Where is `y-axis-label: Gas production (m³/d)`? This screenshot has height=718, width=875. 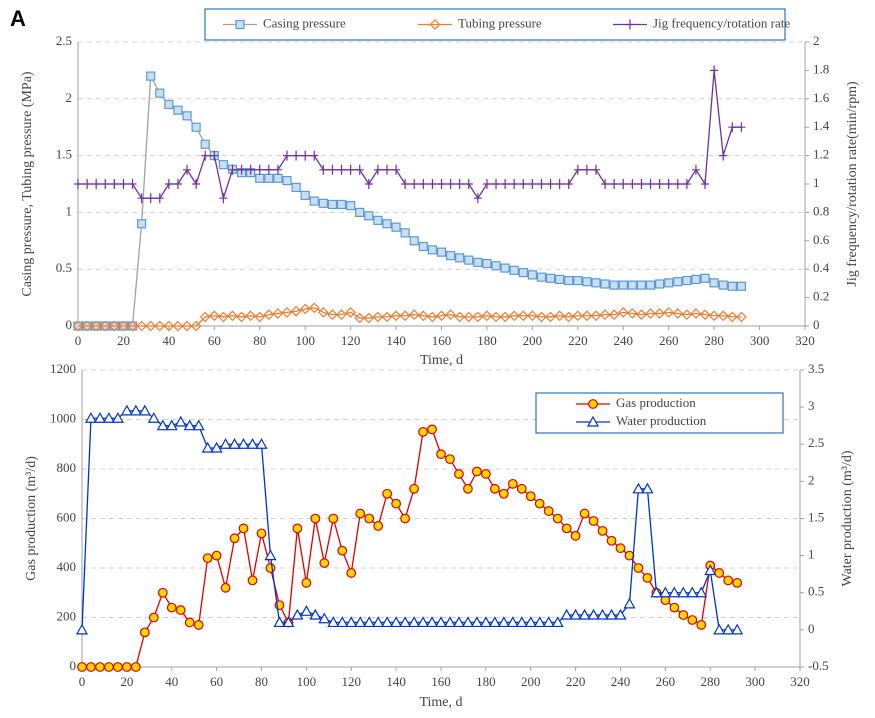
y-axis-label: Gas production (m³/d) is located at coordinates (31, 518).